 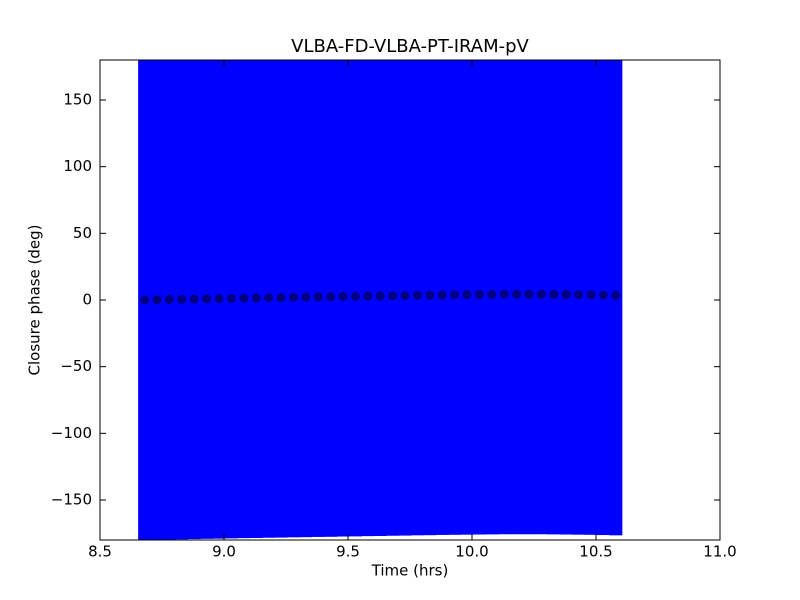 I want to click on x-tick-label: 10.5, so click(x=595, y=552).